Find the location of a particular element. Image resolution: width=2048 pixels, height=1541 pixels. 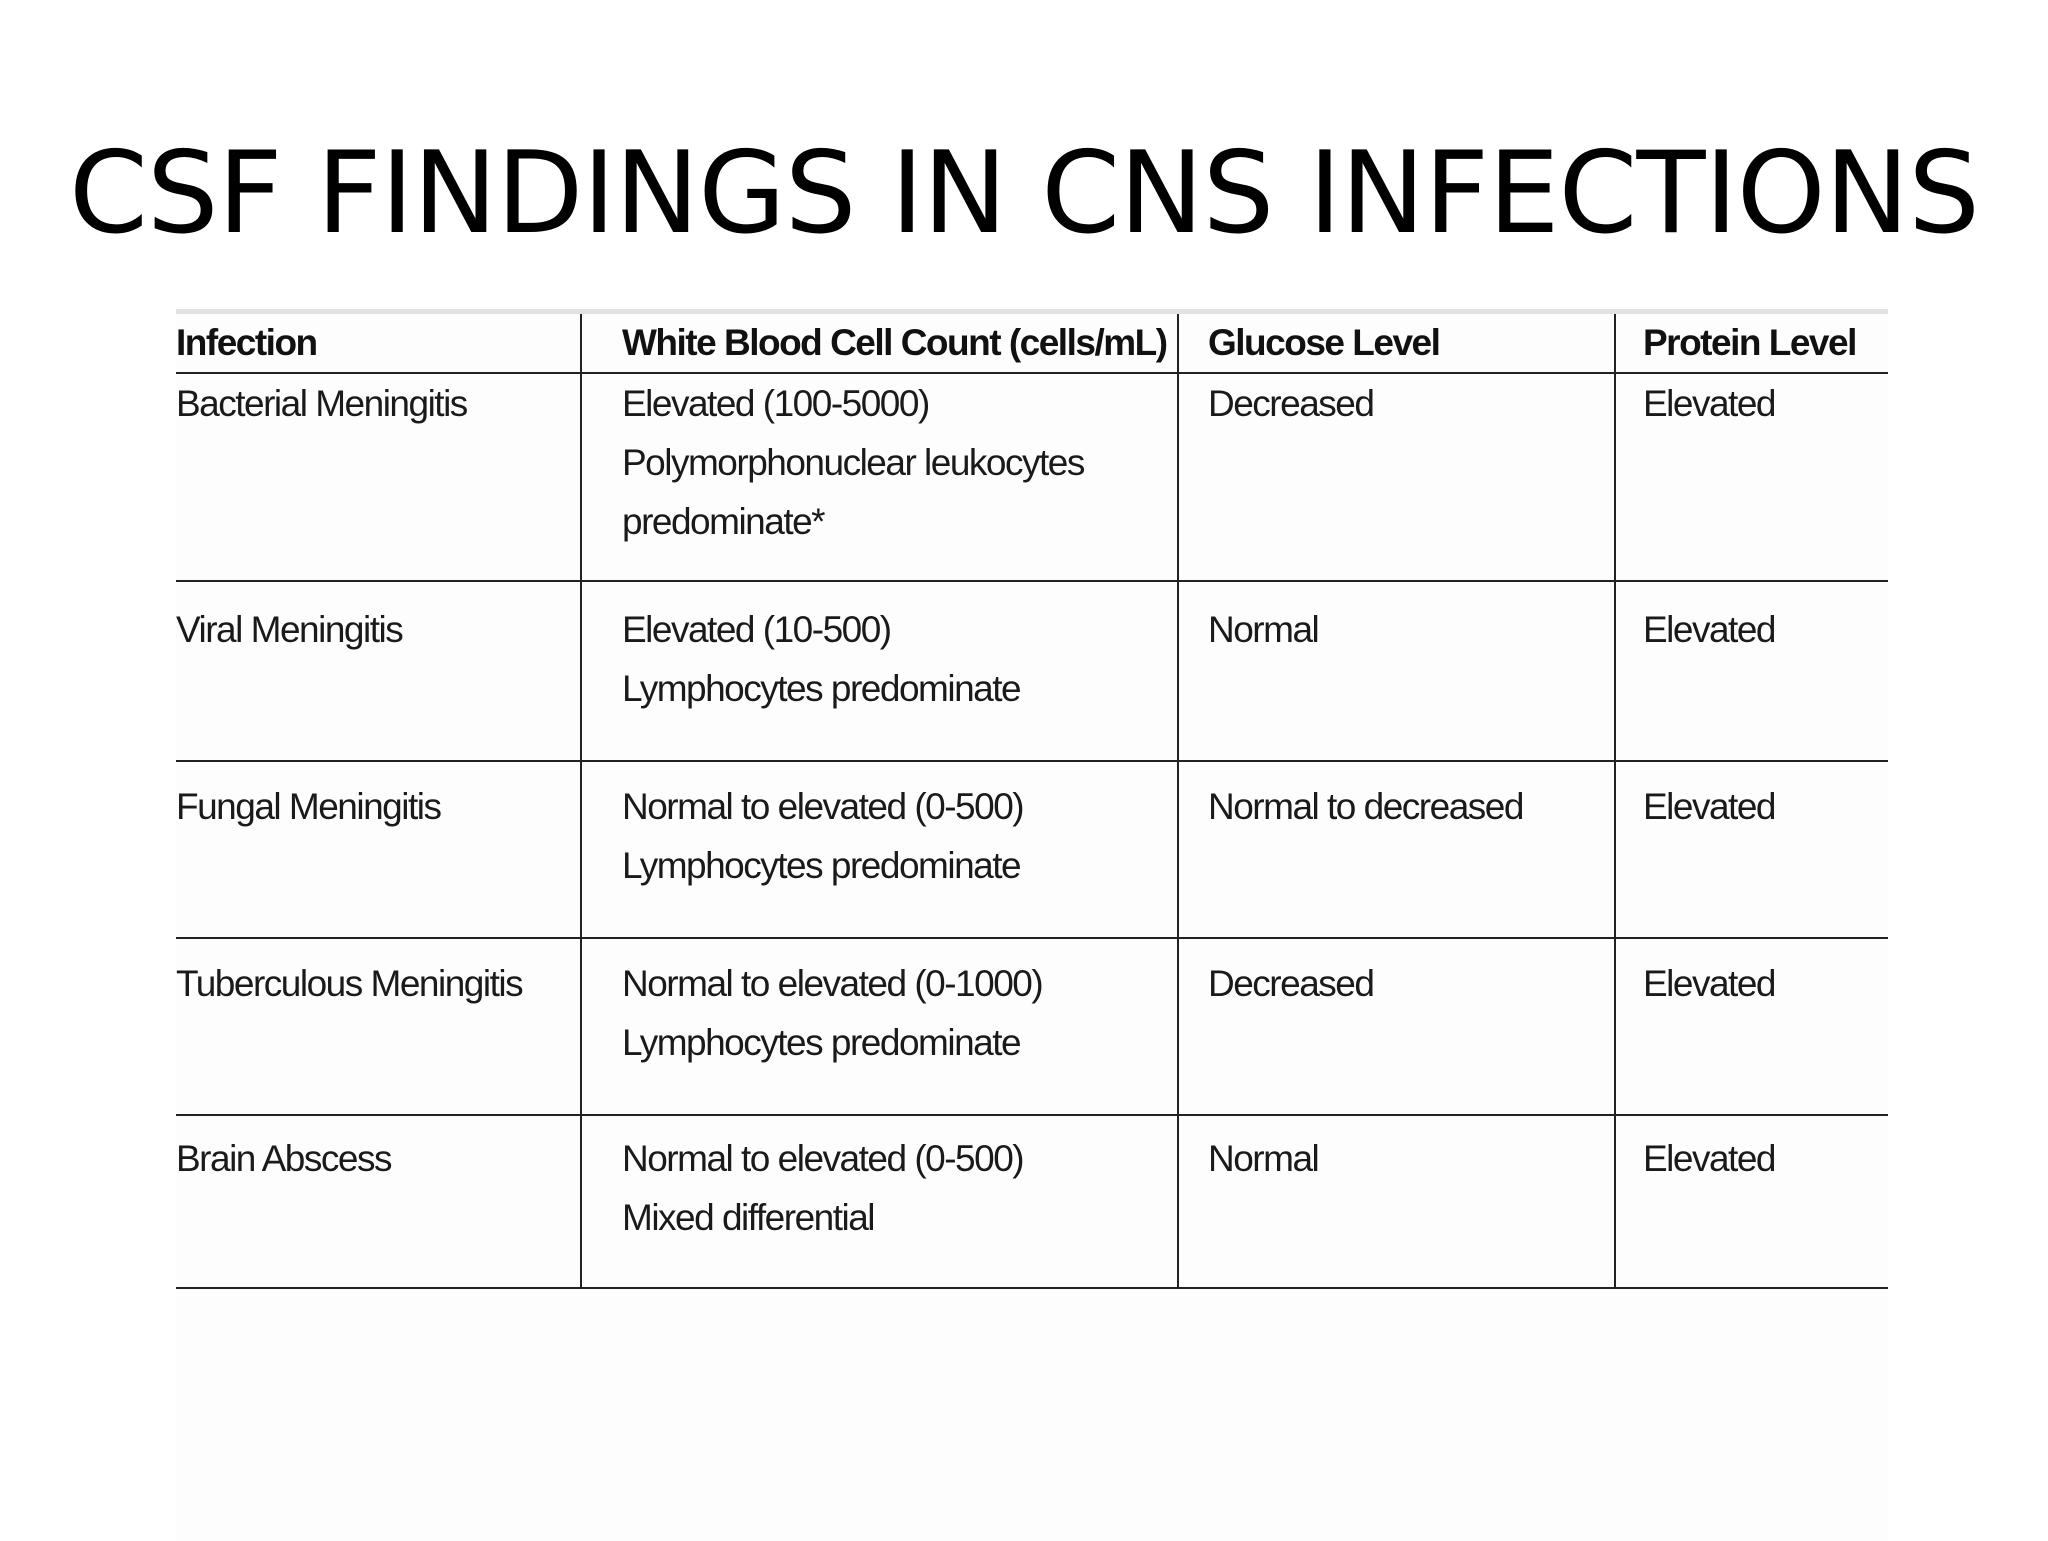

wbc-count: Elevated (10-500) is located at coordinates (757, 629).